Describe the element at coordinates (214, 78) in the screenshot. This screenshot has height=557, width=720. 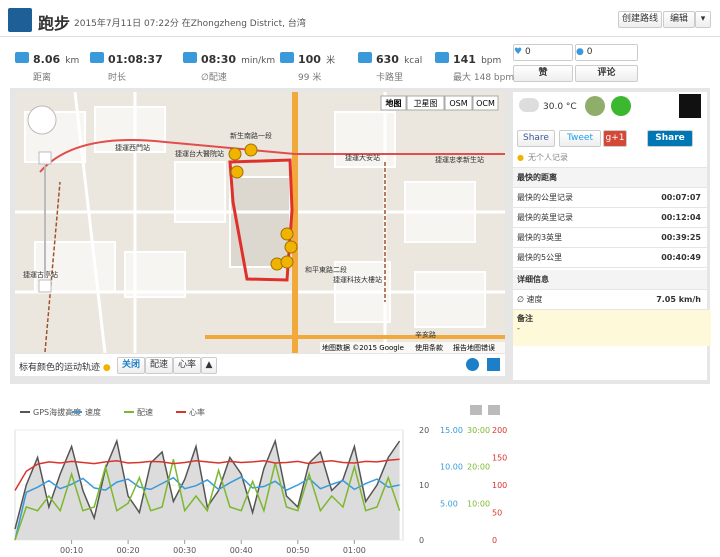
I see `stat-label: ∅配速` at that location.